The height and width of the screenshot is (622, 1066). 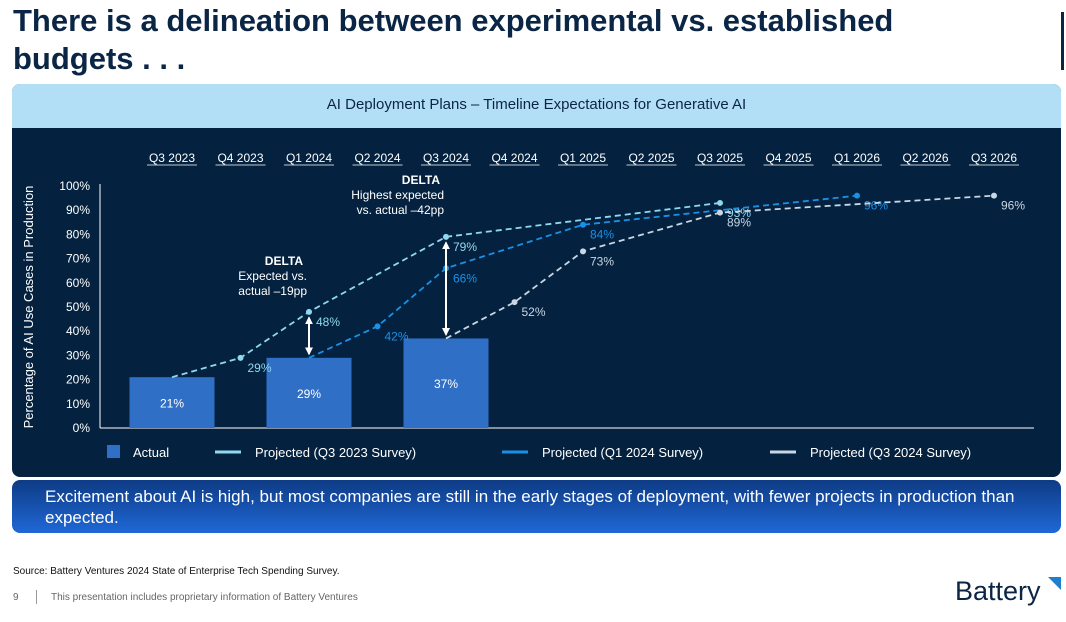 I want to click on point-data-label: 93%, so click(x=739, y=213).